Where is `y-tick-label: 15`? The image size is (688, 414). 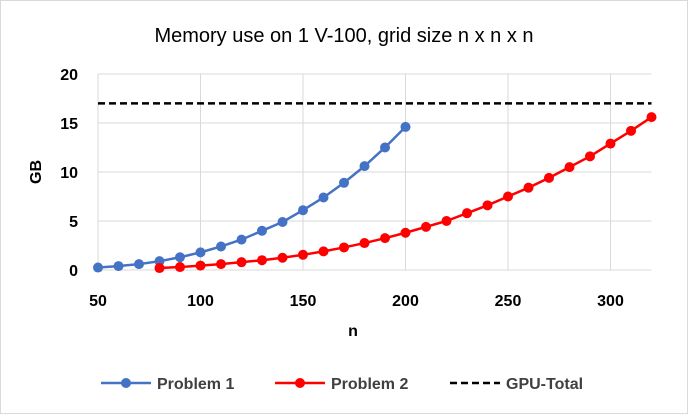
y-tick-label: 15 is located at coordinates (69, 124).